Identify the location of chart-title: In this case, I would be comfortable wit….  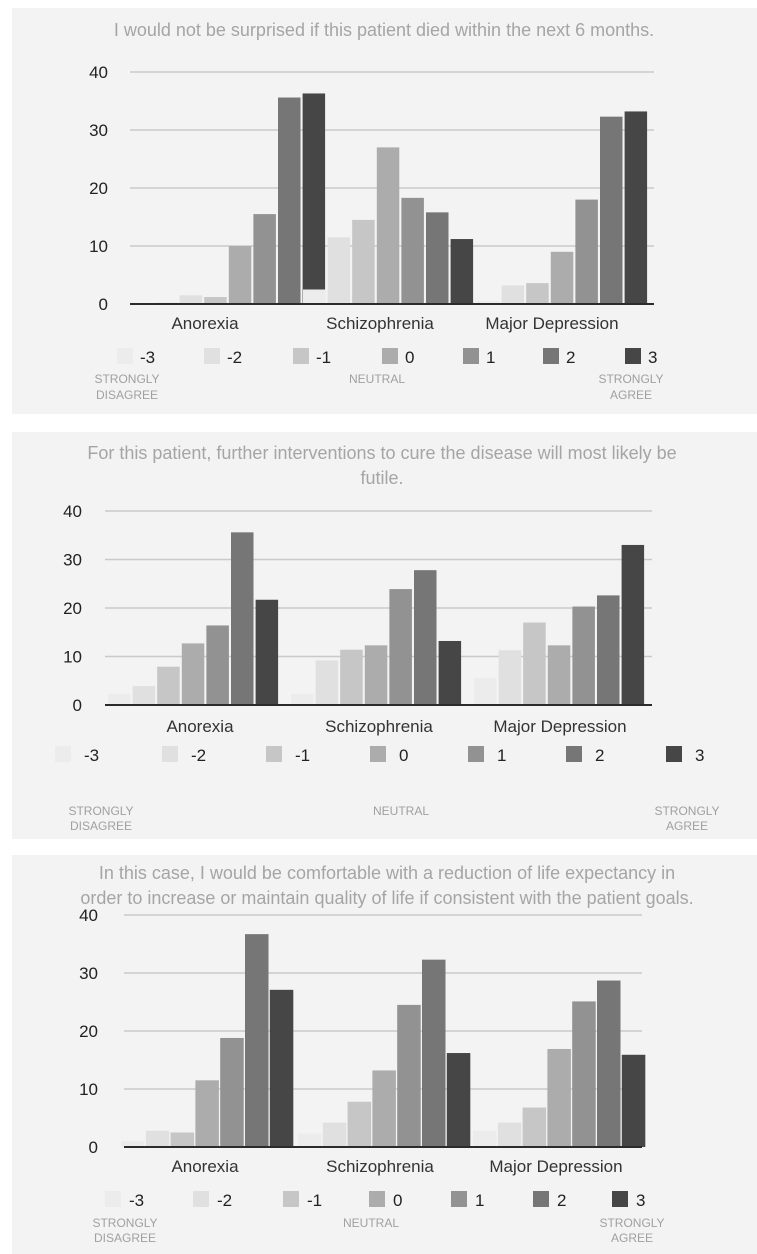
(386, 885).